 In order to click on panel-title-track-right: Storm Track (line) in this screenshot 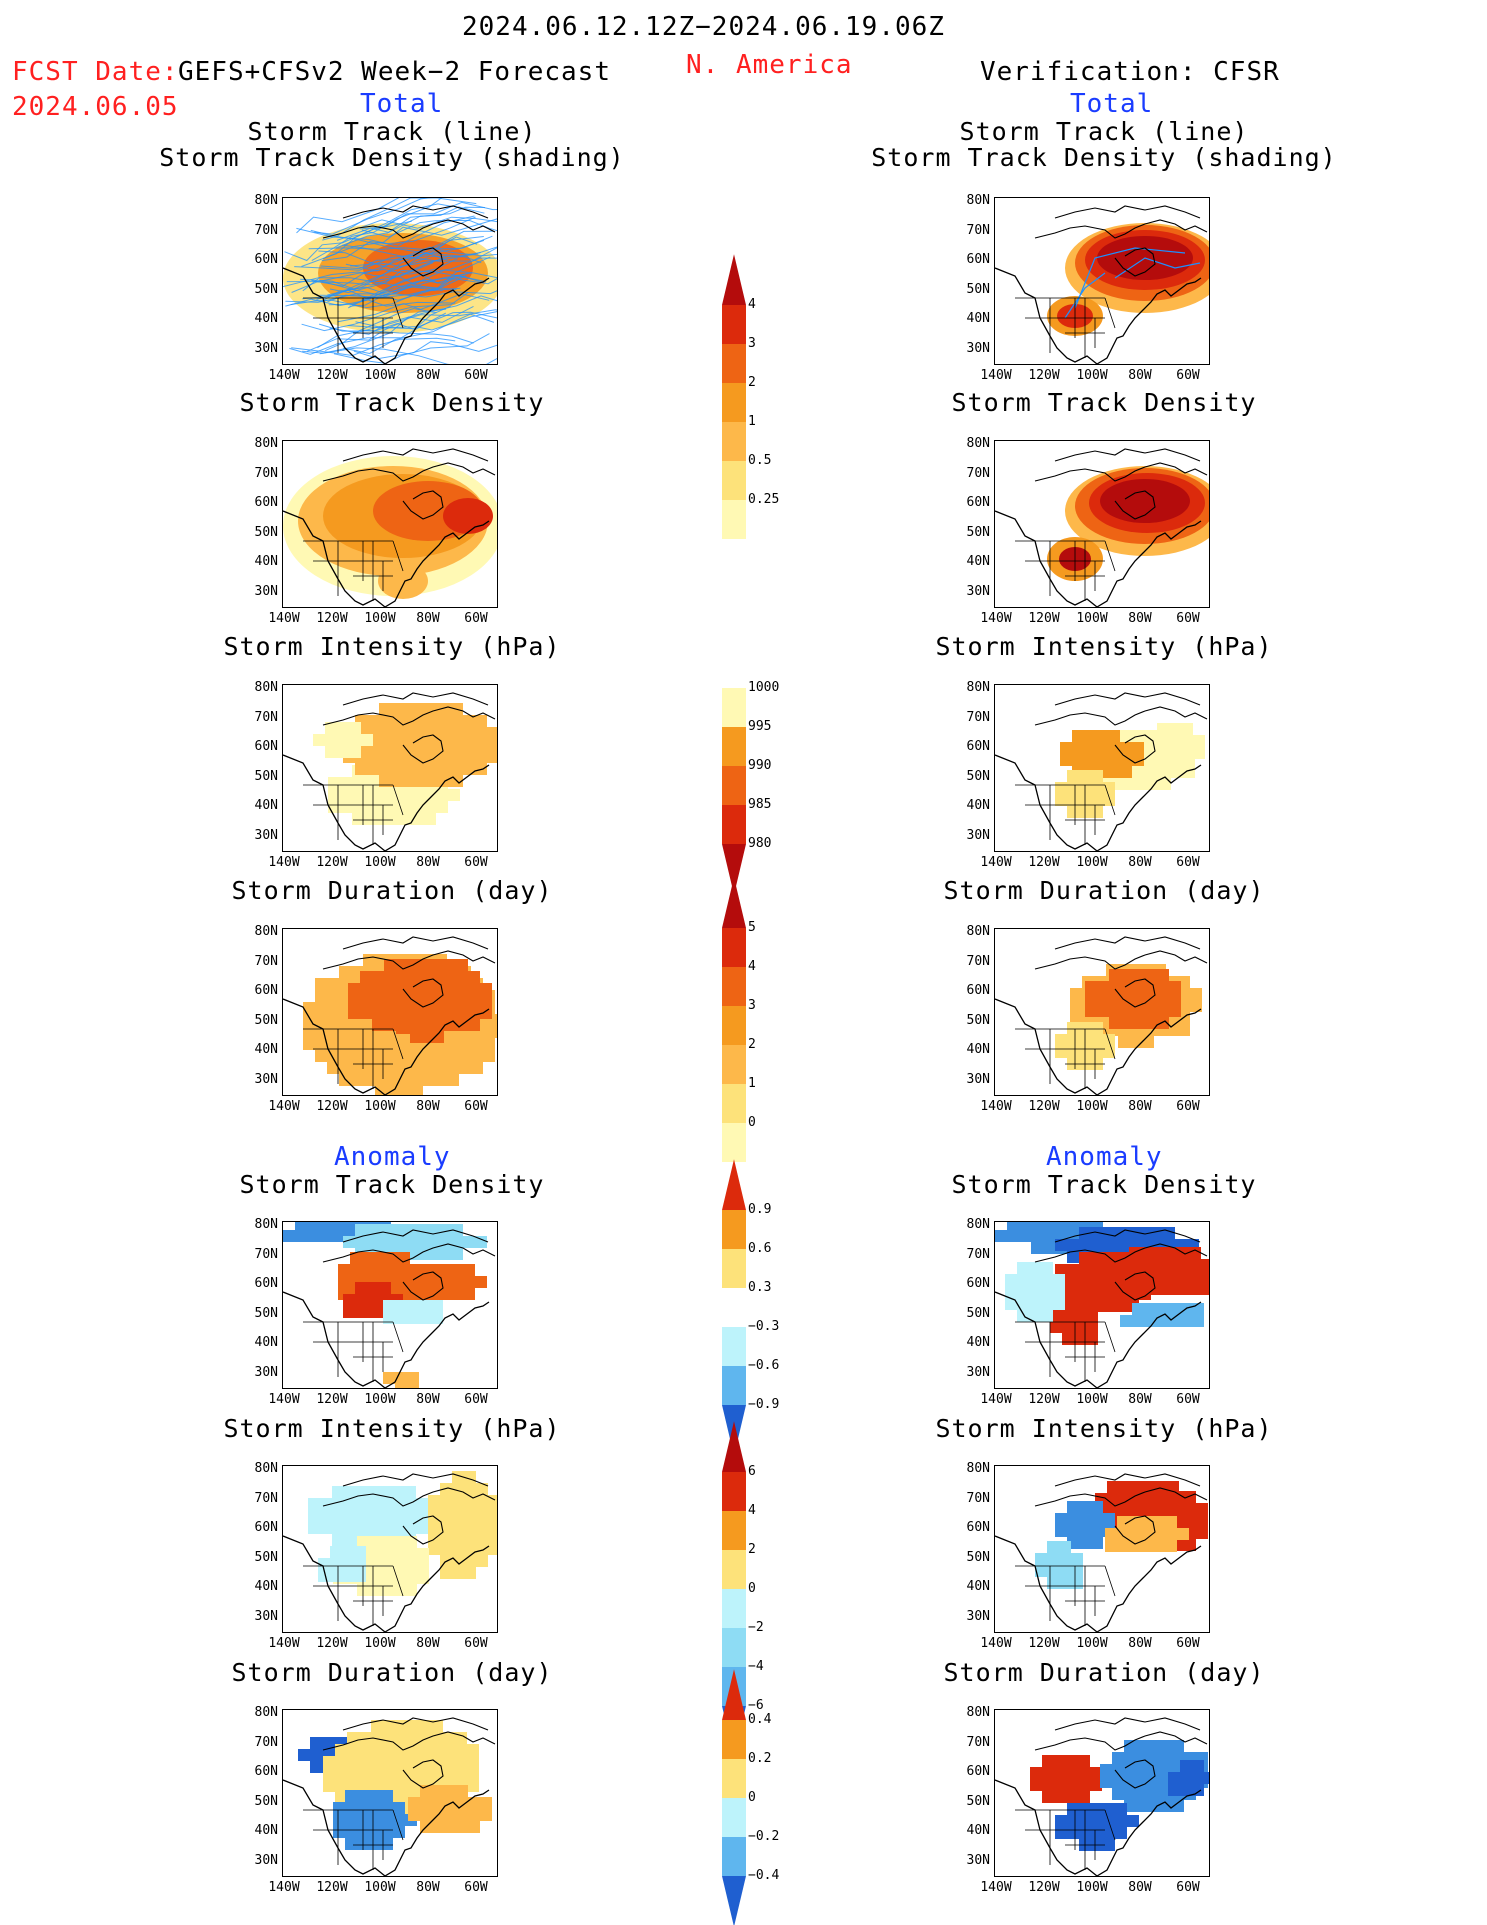, I will do `click(1104, 131)`.